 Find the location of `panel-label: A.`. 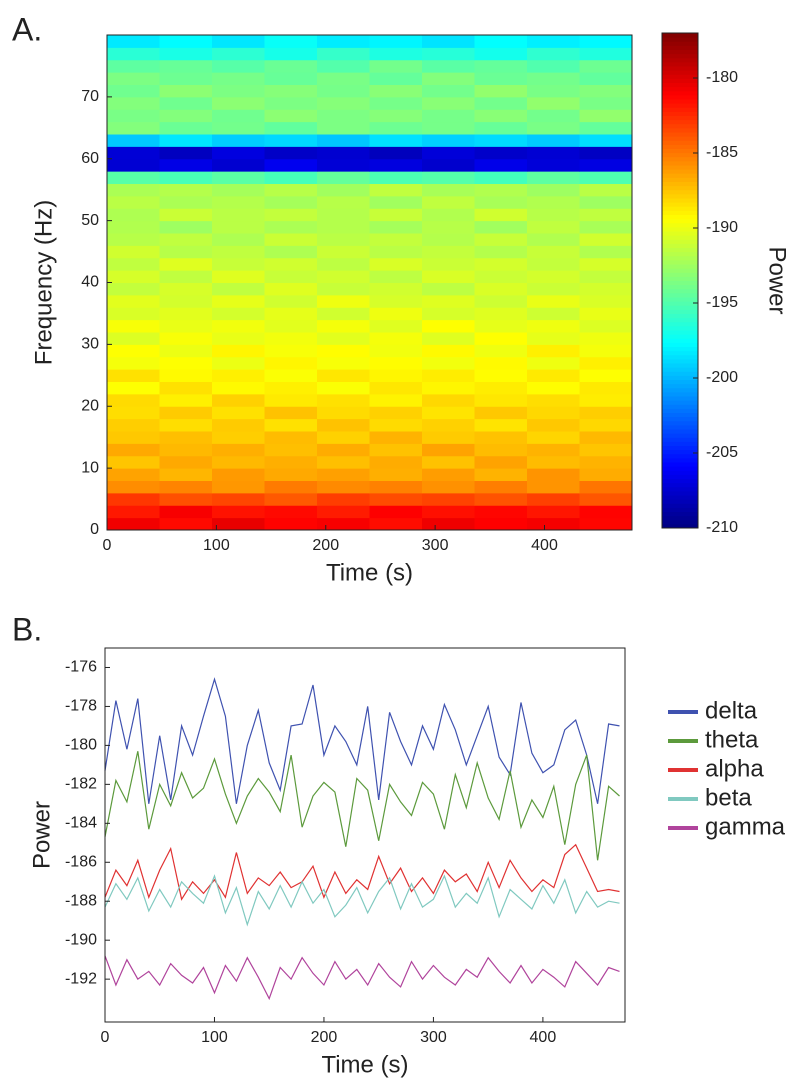

panel-label: A. is located at coordinates (27, 29).